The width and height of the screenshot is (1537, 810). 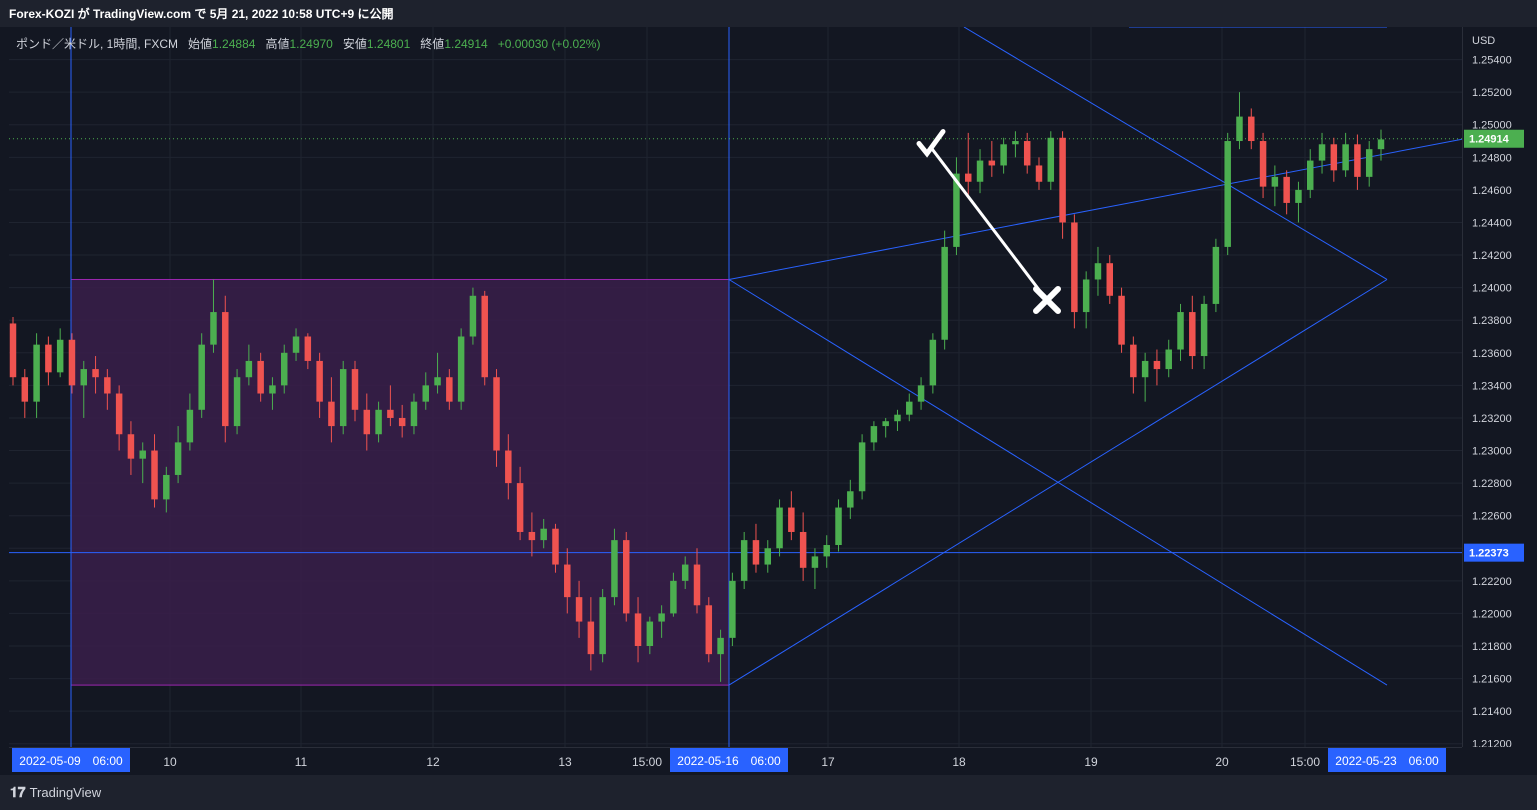 What do you see at coordinates (729, 761) in the screenshot?
I see `x-highlight-label: 2022-05-16 06:00` at bounding box center [729, 761].